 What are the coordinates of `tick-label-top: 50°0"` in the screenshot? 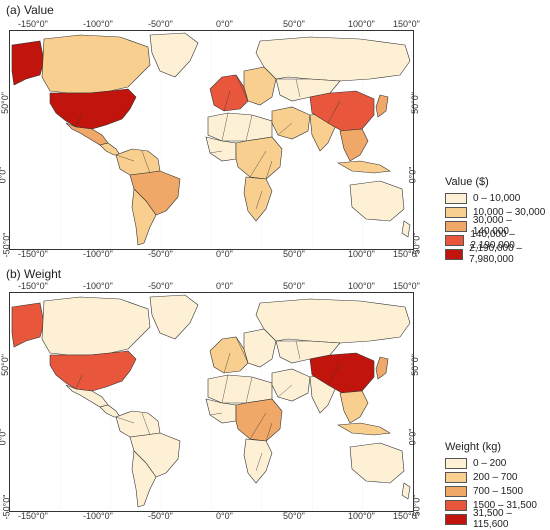 It's located at (294, 24).